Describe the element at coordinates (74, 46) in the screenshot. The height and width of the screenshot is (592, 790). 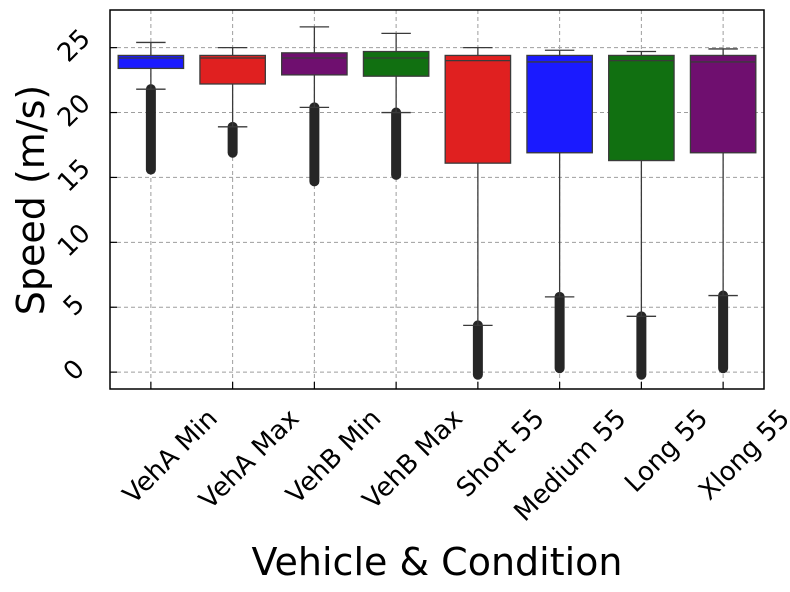
I see `y-tick-label: 25` at that location.